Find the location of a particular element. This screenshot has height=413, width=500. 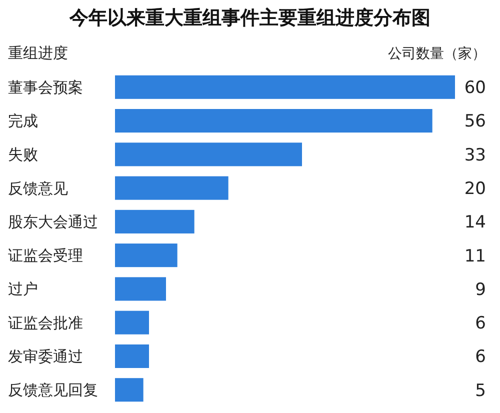

y-tick-label: 失败 is located at coordinates (23, 155).